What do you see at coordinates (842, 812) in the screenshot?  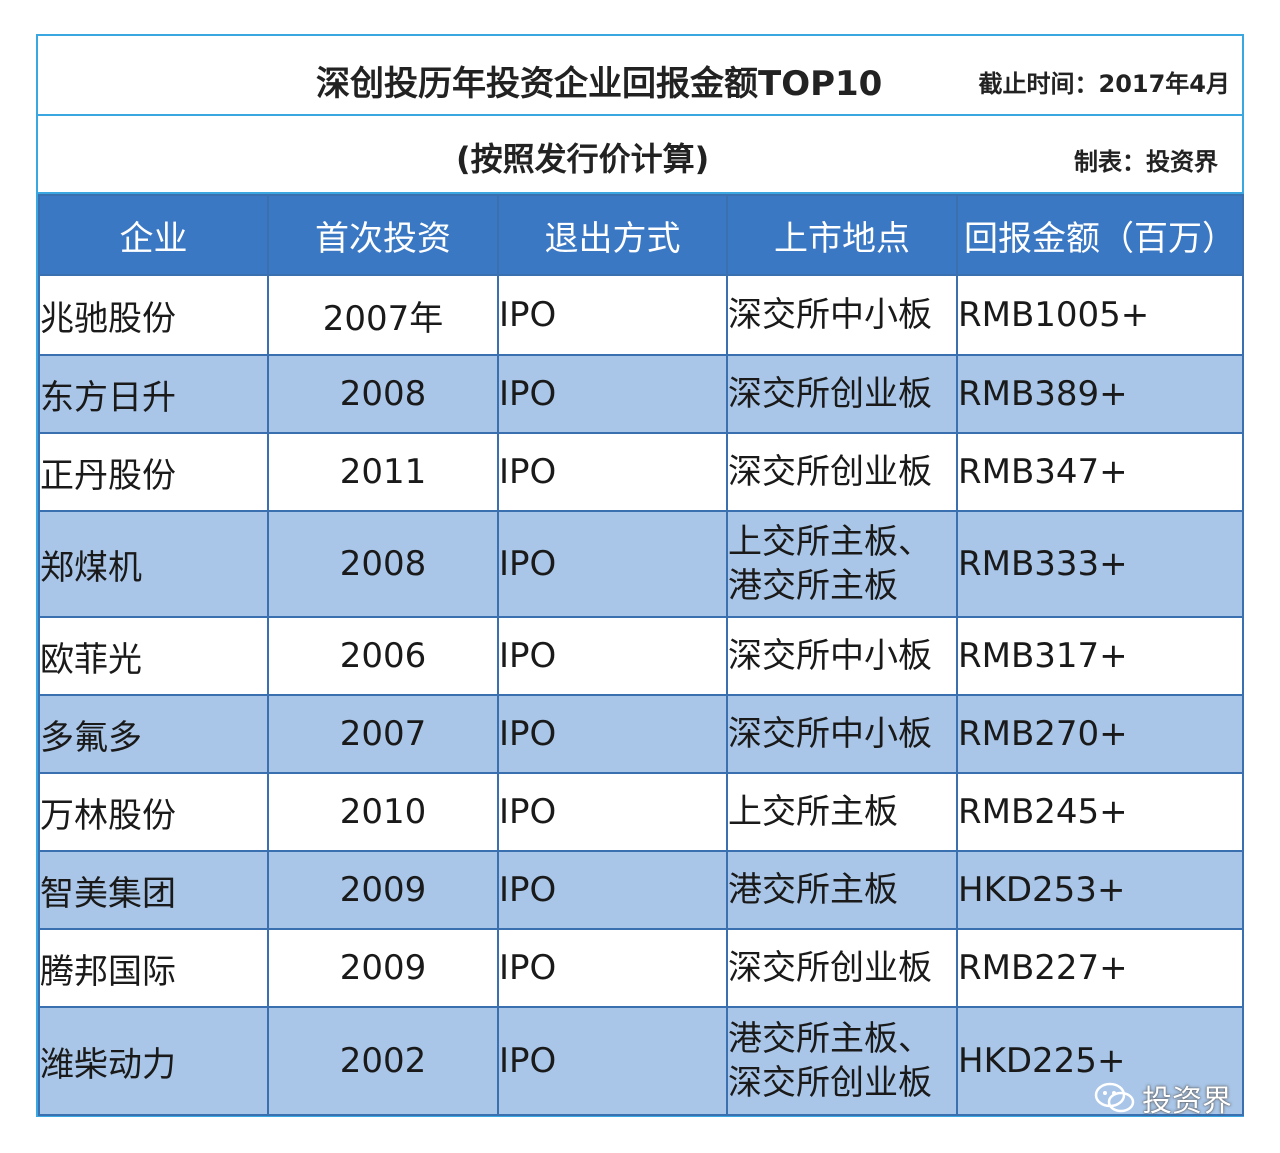 I see `cell-listing-place: 上交所主板` at bounding box center [842, 812].